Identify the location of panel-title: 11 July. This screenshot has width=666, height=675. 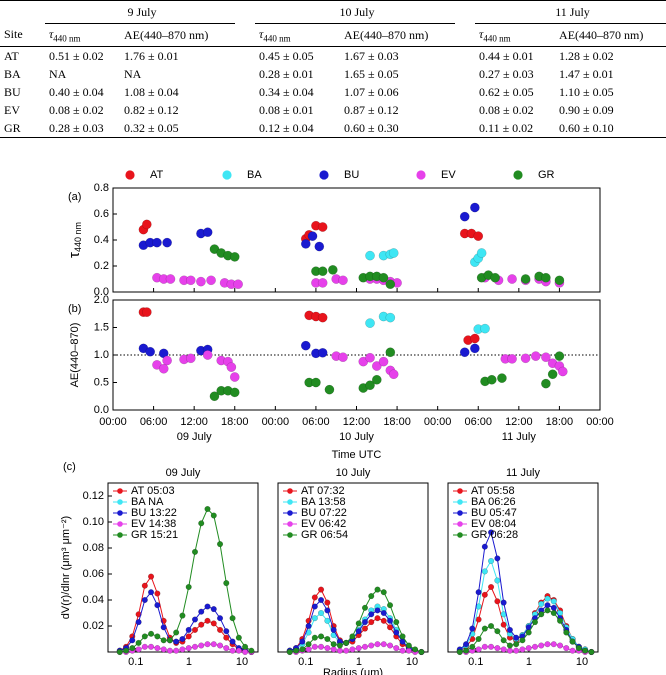
(523, 473).